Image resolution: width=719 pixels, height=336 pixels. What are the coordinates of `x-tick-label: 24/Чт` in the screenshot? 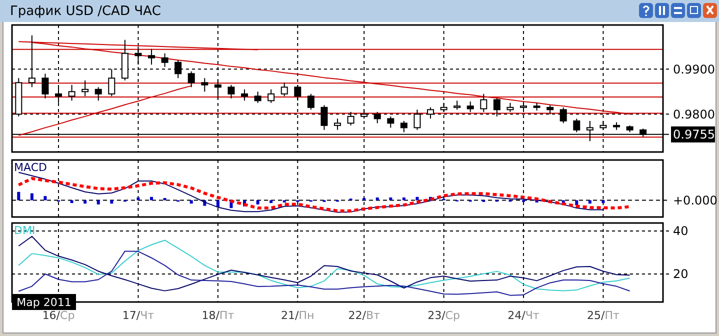 It's located at (524, 315).